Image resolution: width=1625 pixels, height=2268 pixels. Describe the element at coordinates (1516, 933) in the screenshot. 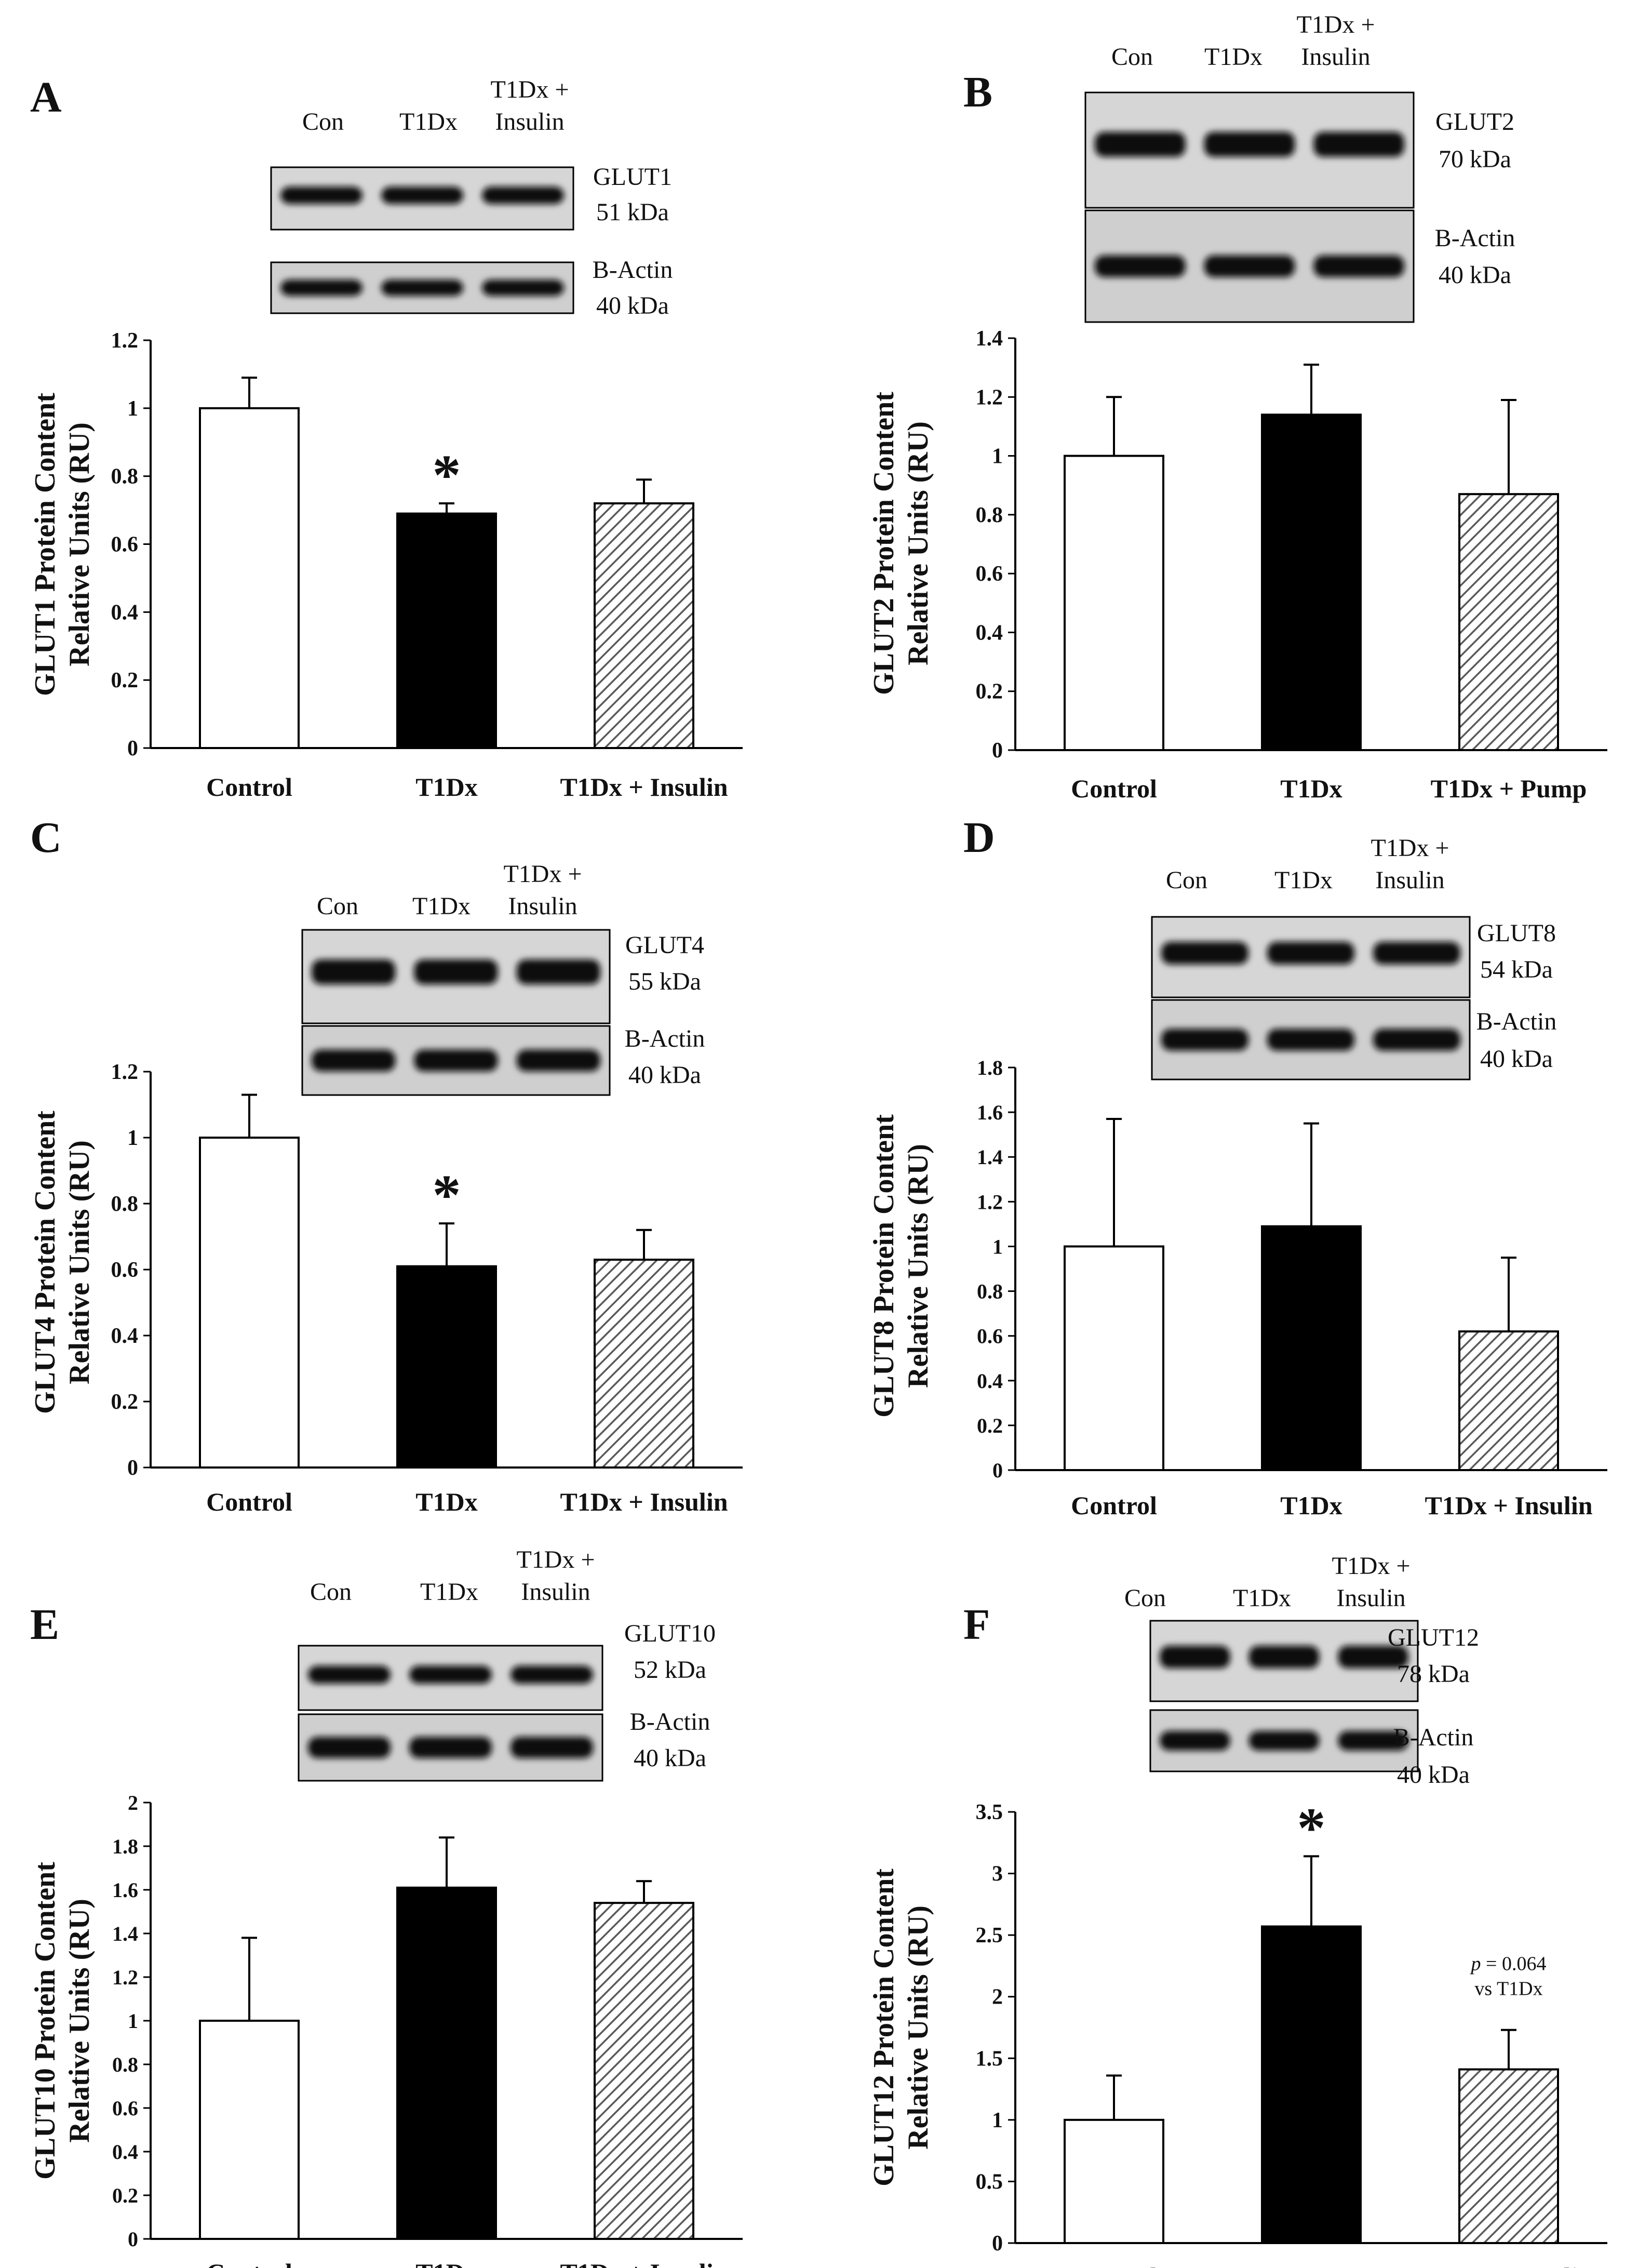

I see `target-protein-label: GLUT8` at that location.